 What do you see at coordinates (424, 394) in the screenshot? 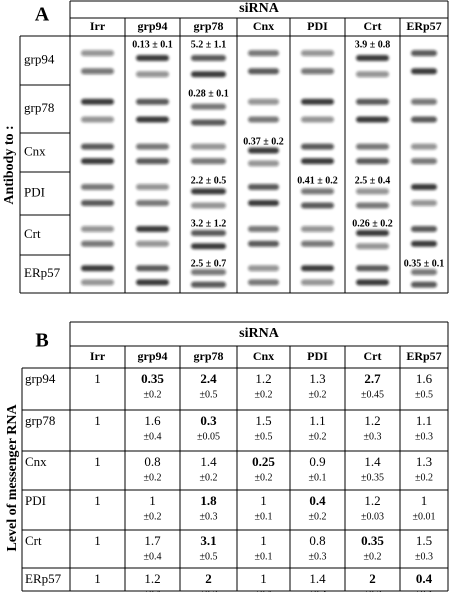
I see `expression-error: ±0.5` at bounding box center [424, 394].